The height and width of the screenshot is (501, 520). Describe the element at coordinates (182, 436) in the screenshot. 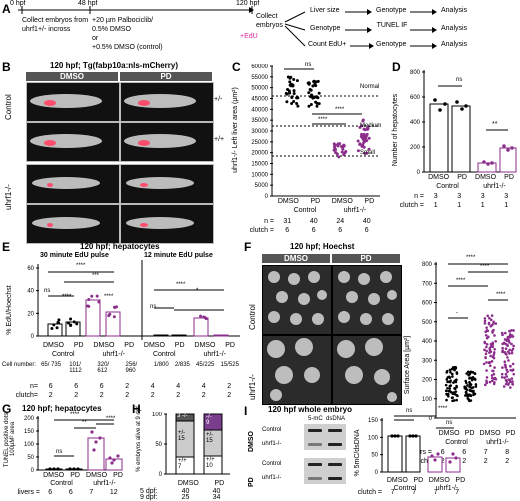

I see `h-dmso-het: +/- 15` at that location.